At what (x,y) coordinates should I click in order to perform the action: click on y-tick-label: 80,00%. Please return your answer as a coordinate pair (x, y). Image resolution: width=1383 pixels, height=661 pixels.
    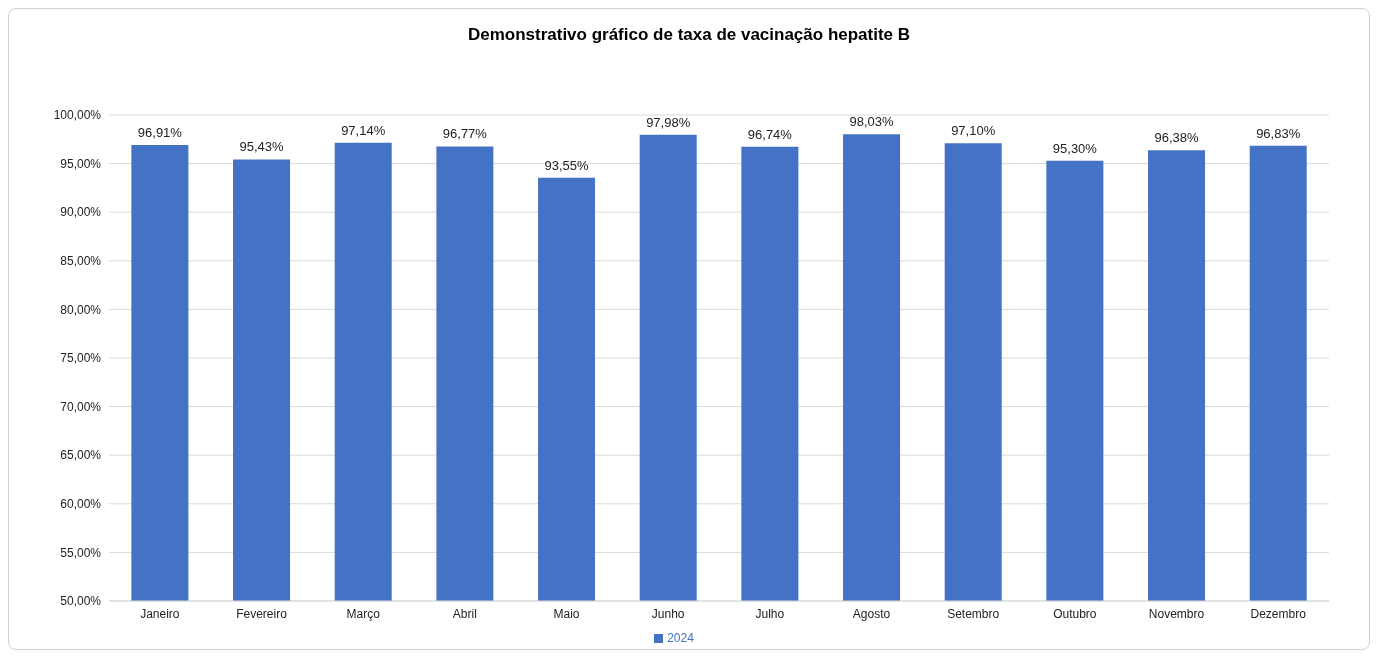
    Looking at the image, I should click on (81, 309).